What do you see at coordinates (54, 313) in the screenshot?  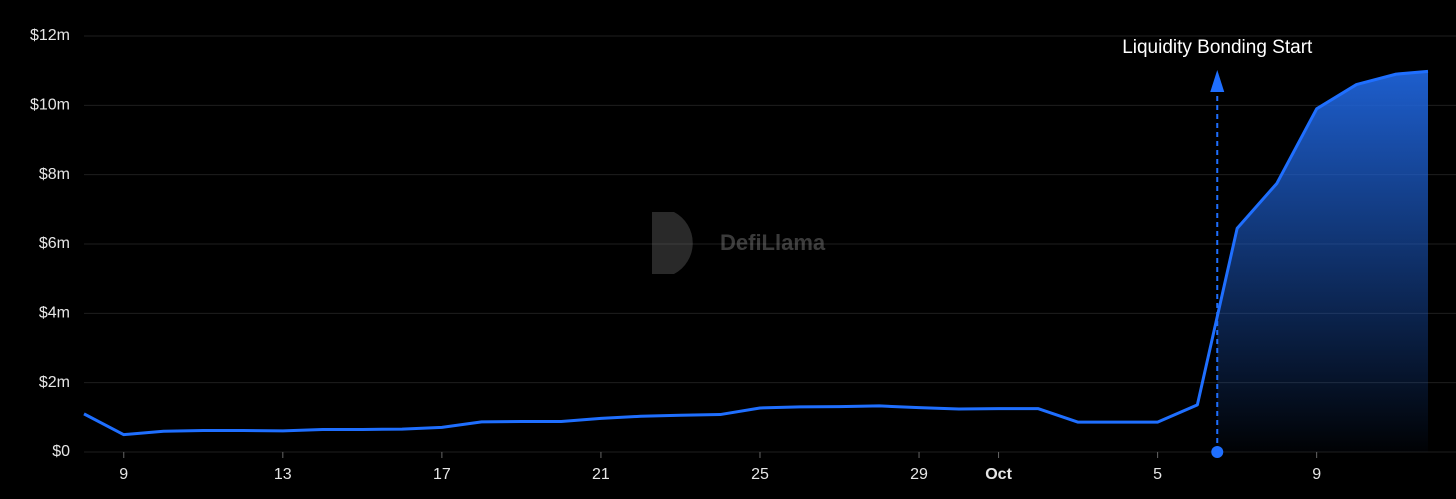 I see `y-tick-label: $4m` at bounding box center [54, 313].